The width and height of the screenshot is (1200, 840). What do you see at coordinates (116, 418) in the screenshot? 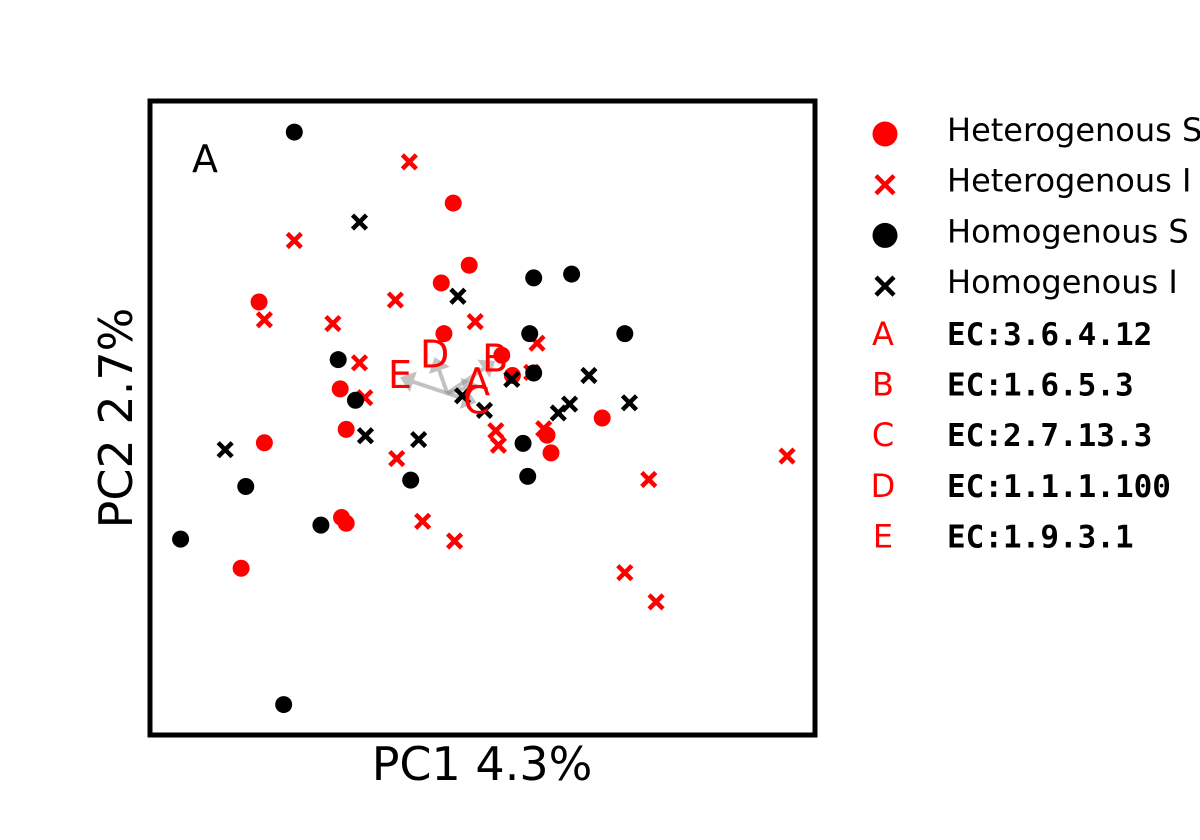
I see `y-axis-label: PC2 2.7%` at bounding box center [116, 418].